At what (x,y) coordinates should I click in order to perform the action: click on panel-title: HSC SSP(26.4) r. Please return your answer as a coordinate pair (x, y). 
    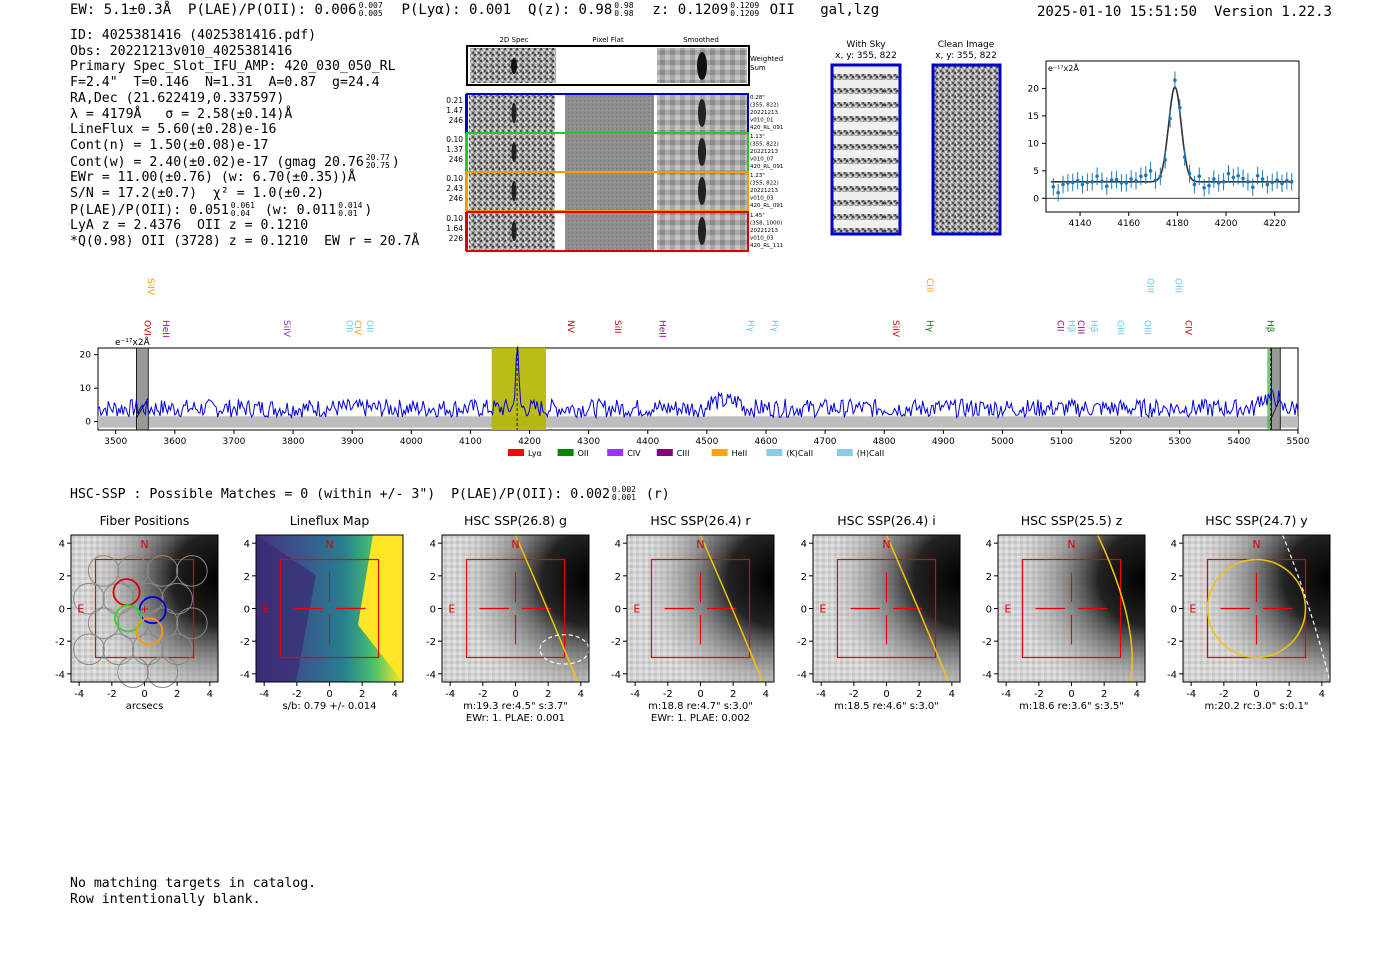
    Looking at the image, I should click on (700, 520).